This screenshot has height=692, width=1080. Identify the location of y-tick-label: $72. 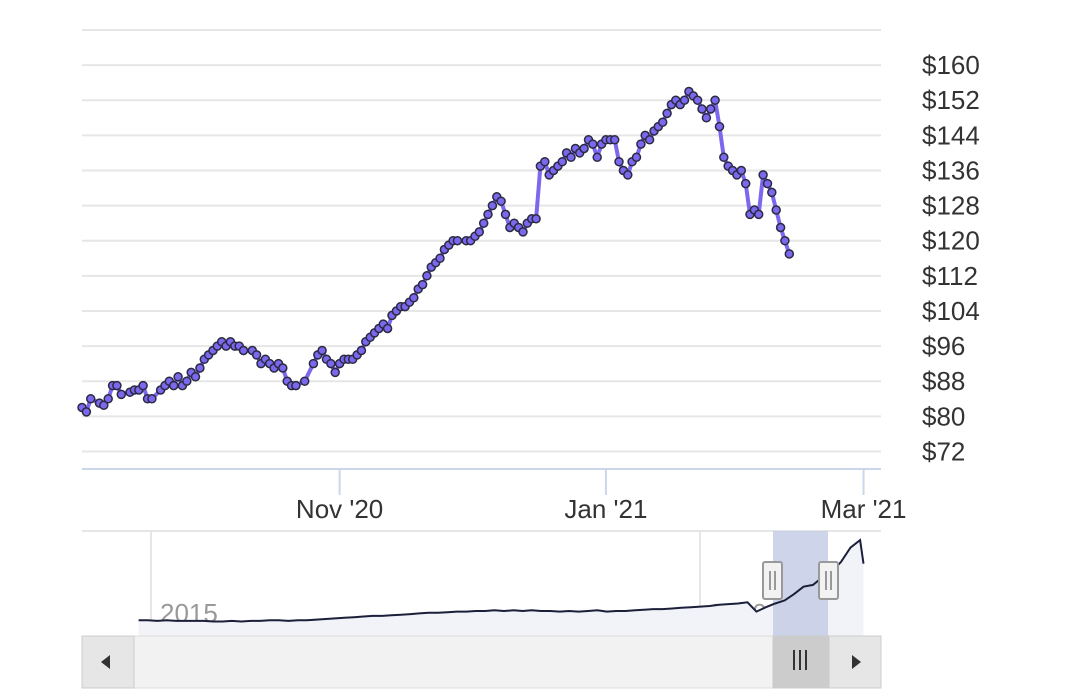
(943, 451).